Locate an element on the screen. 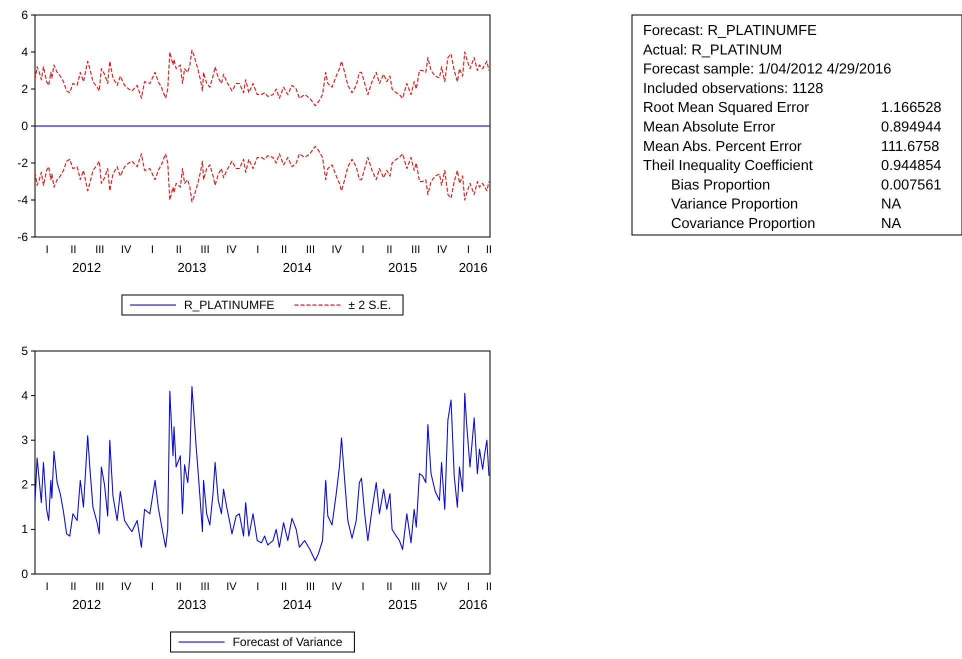 The height and width of the screenshot is (659, 962). text: Theil Inequality Coefficient is located at coordinates (728, 166).